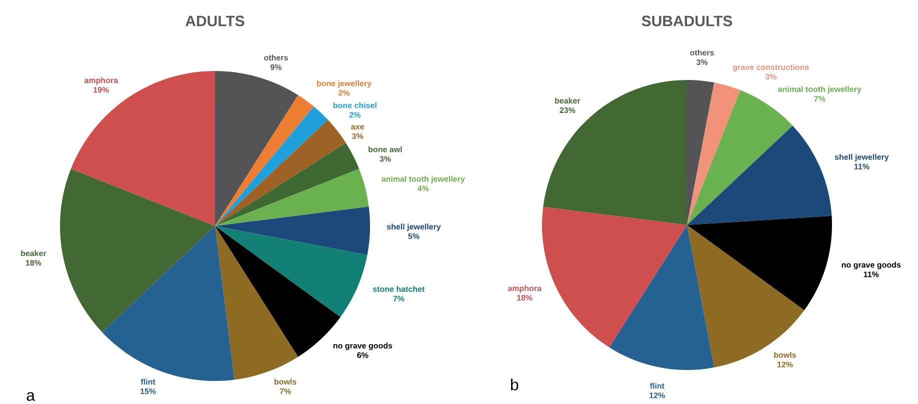 The image size is (918, 404). What do you see at coordinates (514, 384) in the screenshot?
I see `text: b` at bounding box center [514, 384].